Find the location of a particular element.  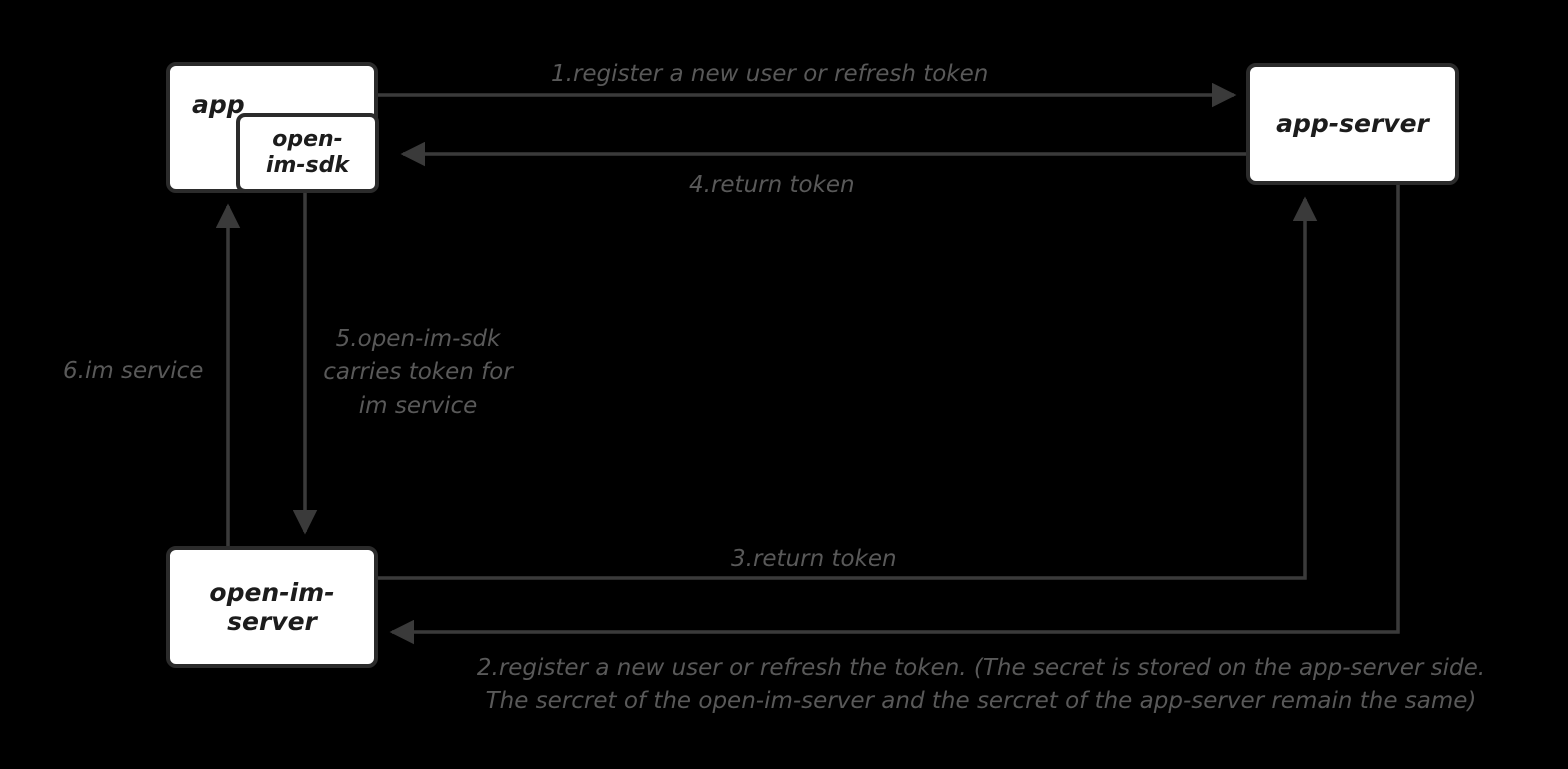

node-open-im-sdk: open- im-sdk is located at coordinates (307, 153).